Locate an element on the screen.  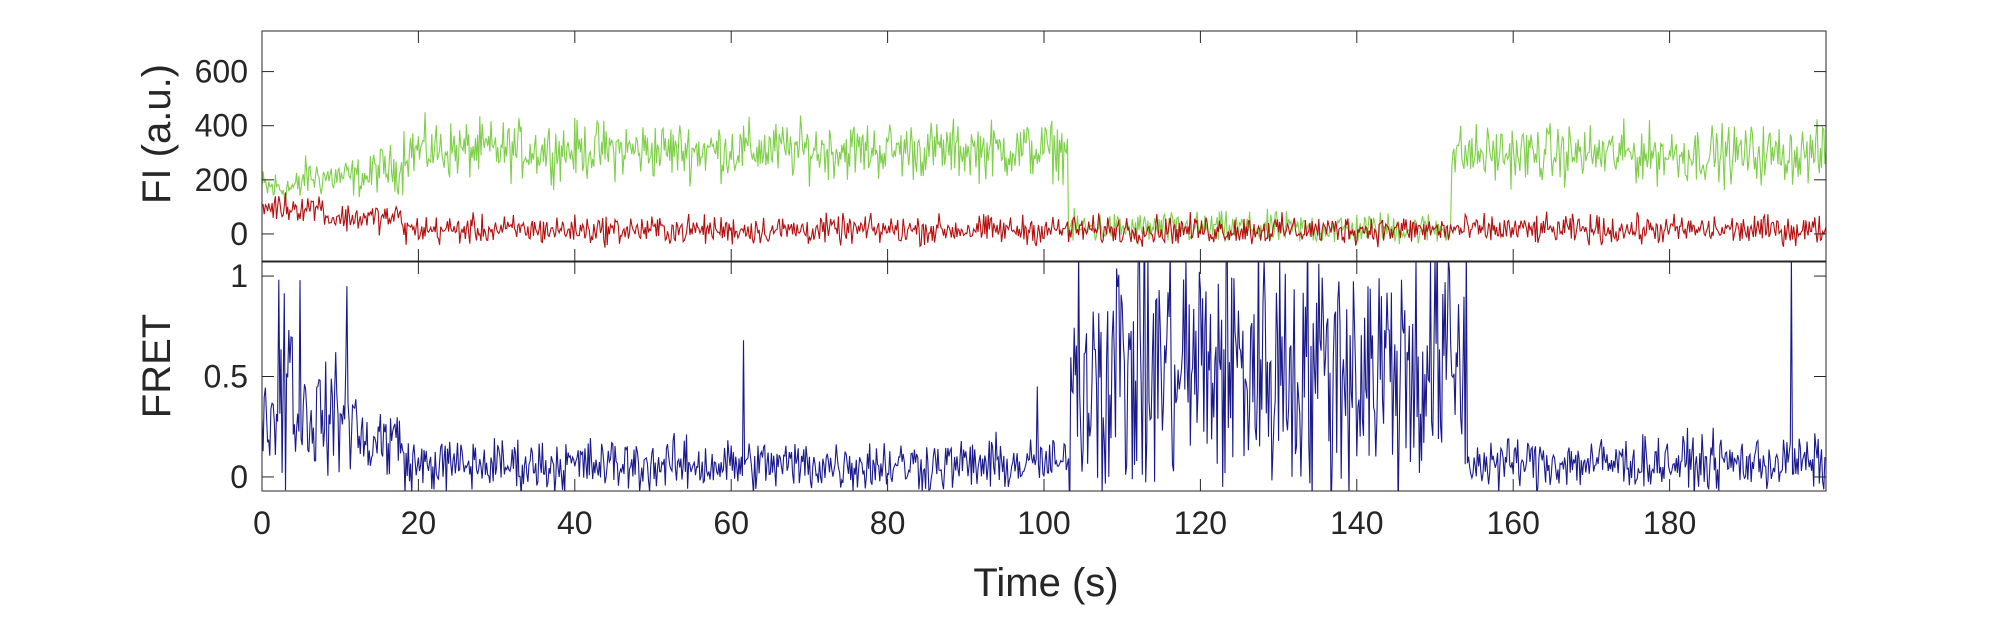
x-tick-label: 100 is located at coordinates (1043, 523).